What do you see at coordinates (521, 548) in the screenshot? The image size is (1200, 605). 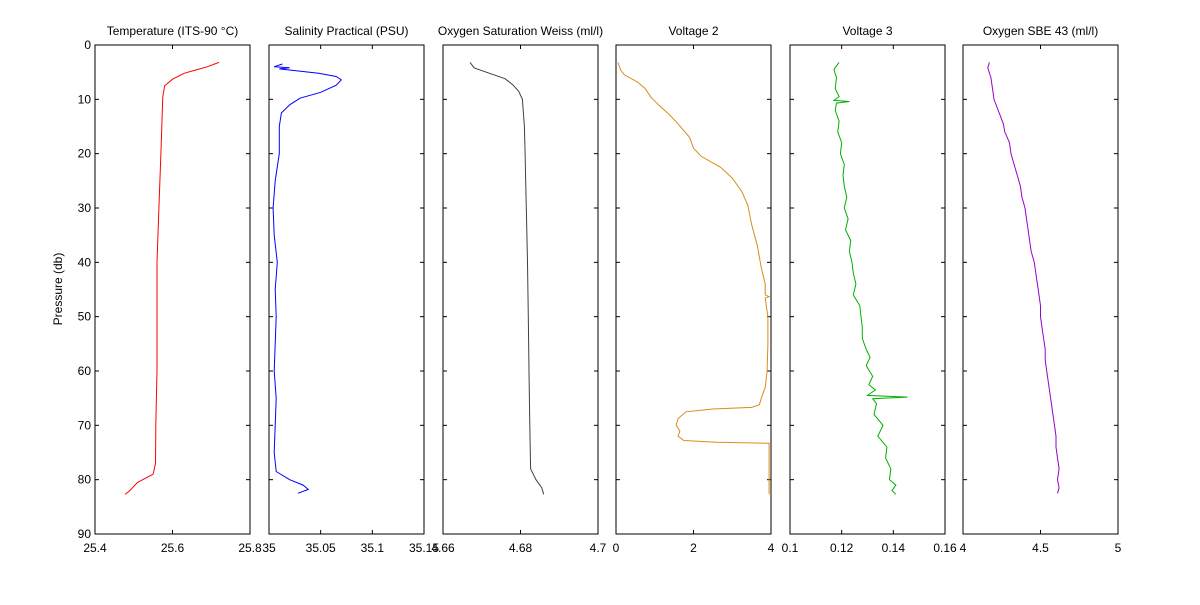 I see `x-tick-label: 4.68` at bounding box center [521, 548].